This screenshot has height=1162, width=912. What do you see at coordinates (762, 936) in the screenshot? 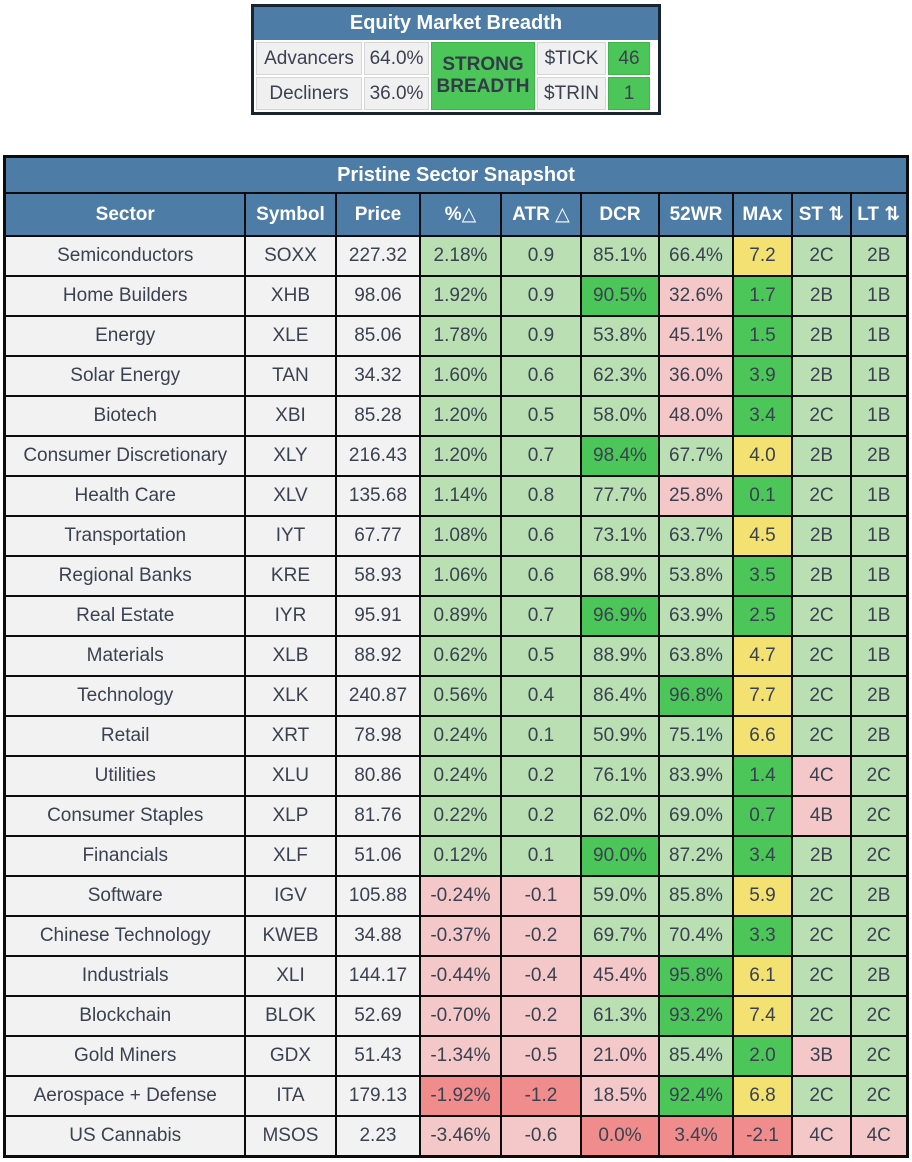
I see `cell-max: 3.3` at bounding box center [762, 936].